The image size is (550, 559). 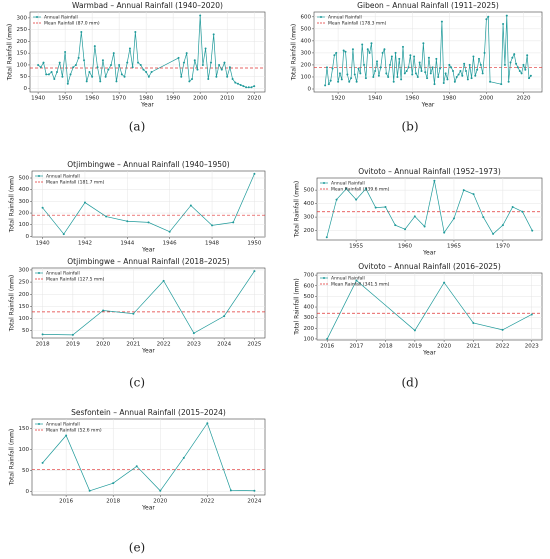 What do you see at coordinates (360, 285) in the screenshot?
I see `legend-label: Mean Rainfall (341.5 mm)` at bounding box center [360, 285].